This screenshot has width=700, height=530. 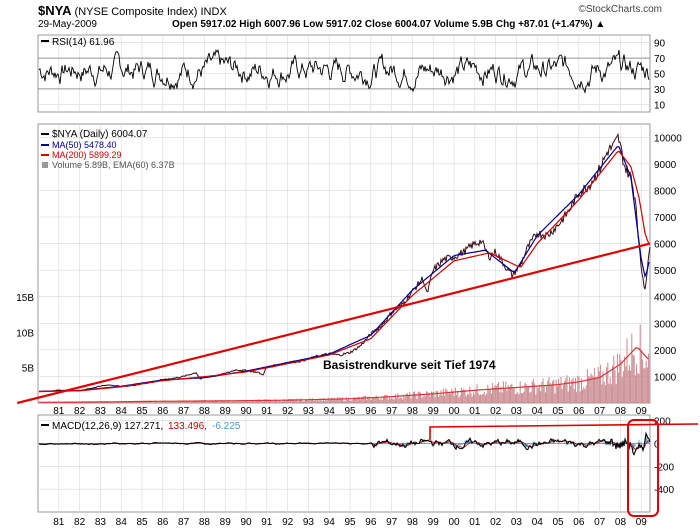 I want to click on x-tick-label: 90, so click(x=246, y=411).